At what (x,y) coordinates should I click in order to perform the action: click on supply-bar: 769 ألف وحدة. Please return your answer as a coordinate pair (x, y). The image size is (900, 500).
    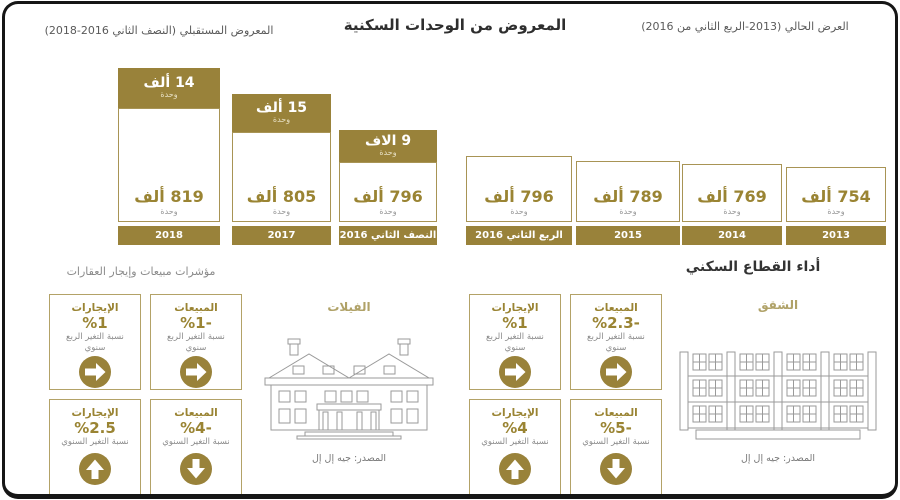
    Looking at the image, I should click on (732, 193).